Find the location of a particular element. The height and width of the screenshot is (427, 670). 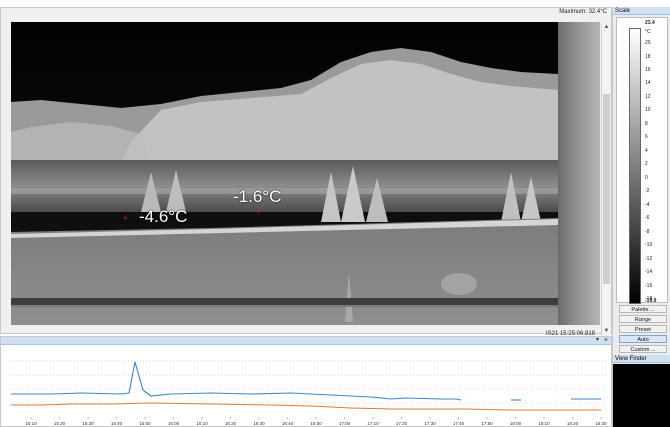

scale-tick-label: 6 is located at coordinates (646, 137).